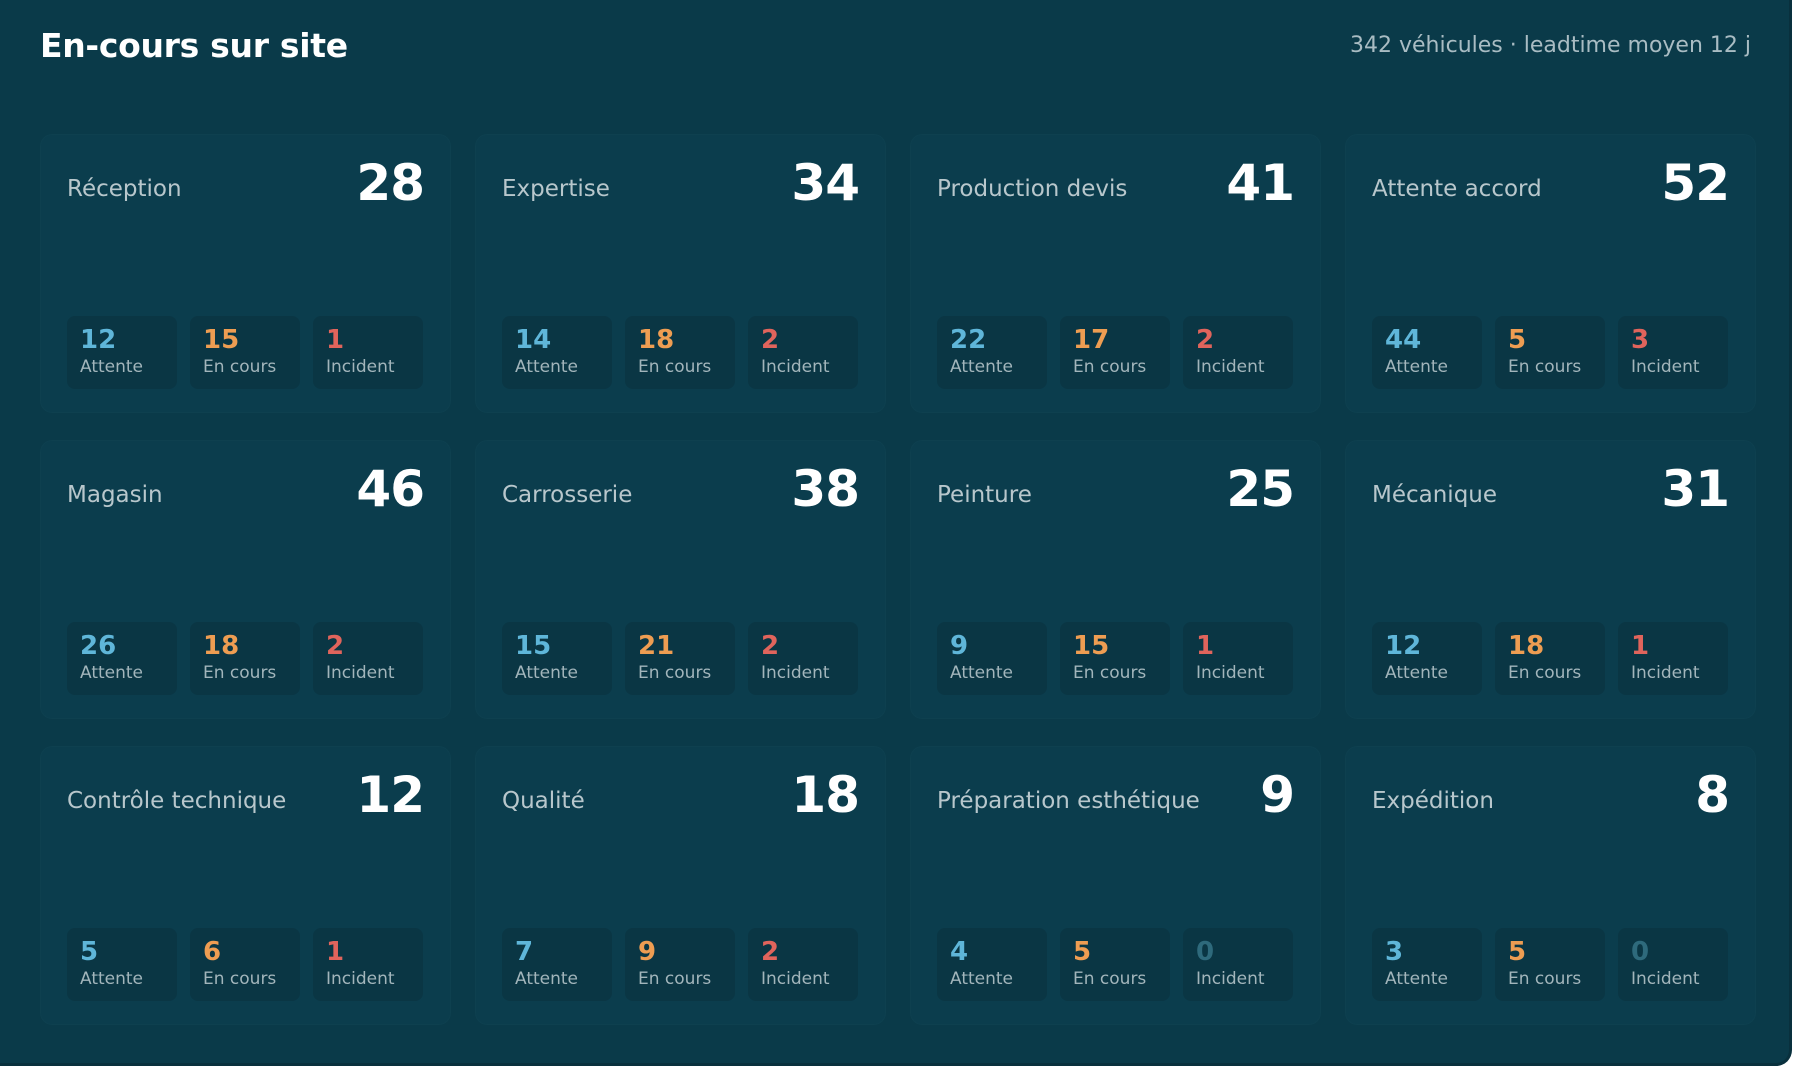 The height and width of the screenshot is (1071, 1800). Describe the element at coordinates (557, 964) in the screenshot. I see `wait-stat: 7 Attente` at that location.